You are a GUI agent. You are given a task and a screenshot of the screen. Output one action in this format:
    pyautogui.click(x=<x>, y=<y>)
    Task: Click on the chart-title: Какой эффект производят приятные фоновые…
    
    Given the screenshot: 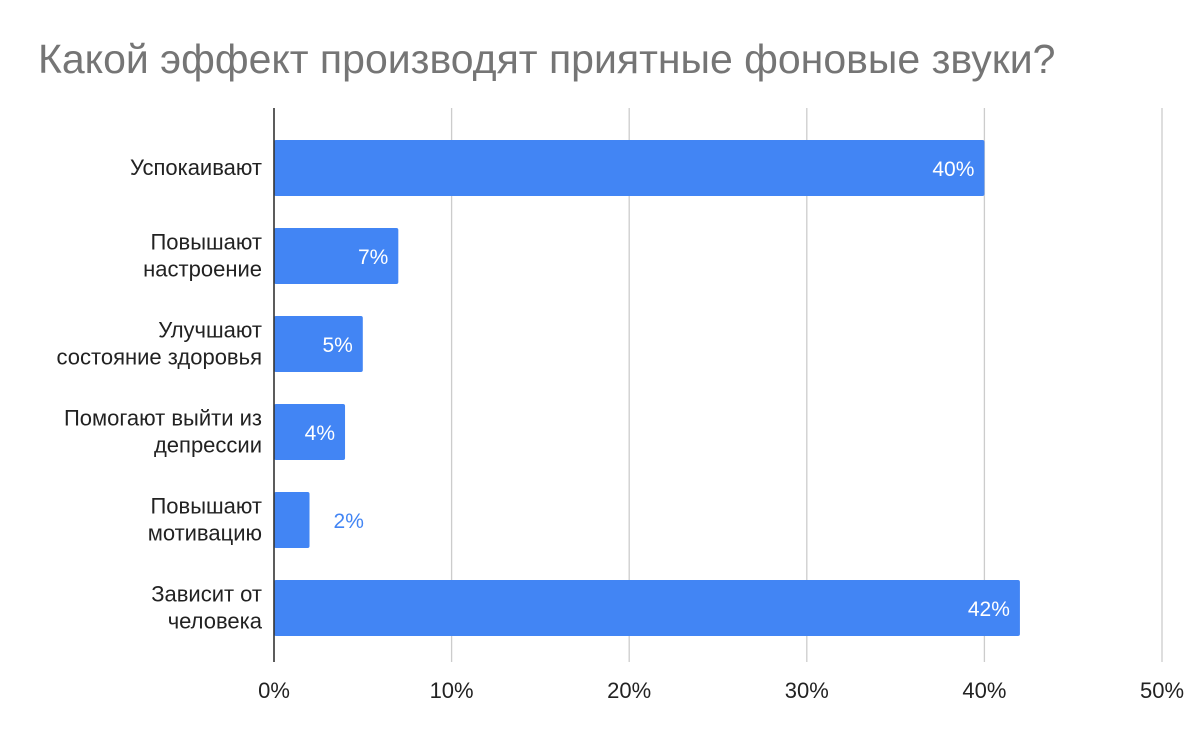 What is the action you would take?
    pyautogui.click(x=547, y=59)
    